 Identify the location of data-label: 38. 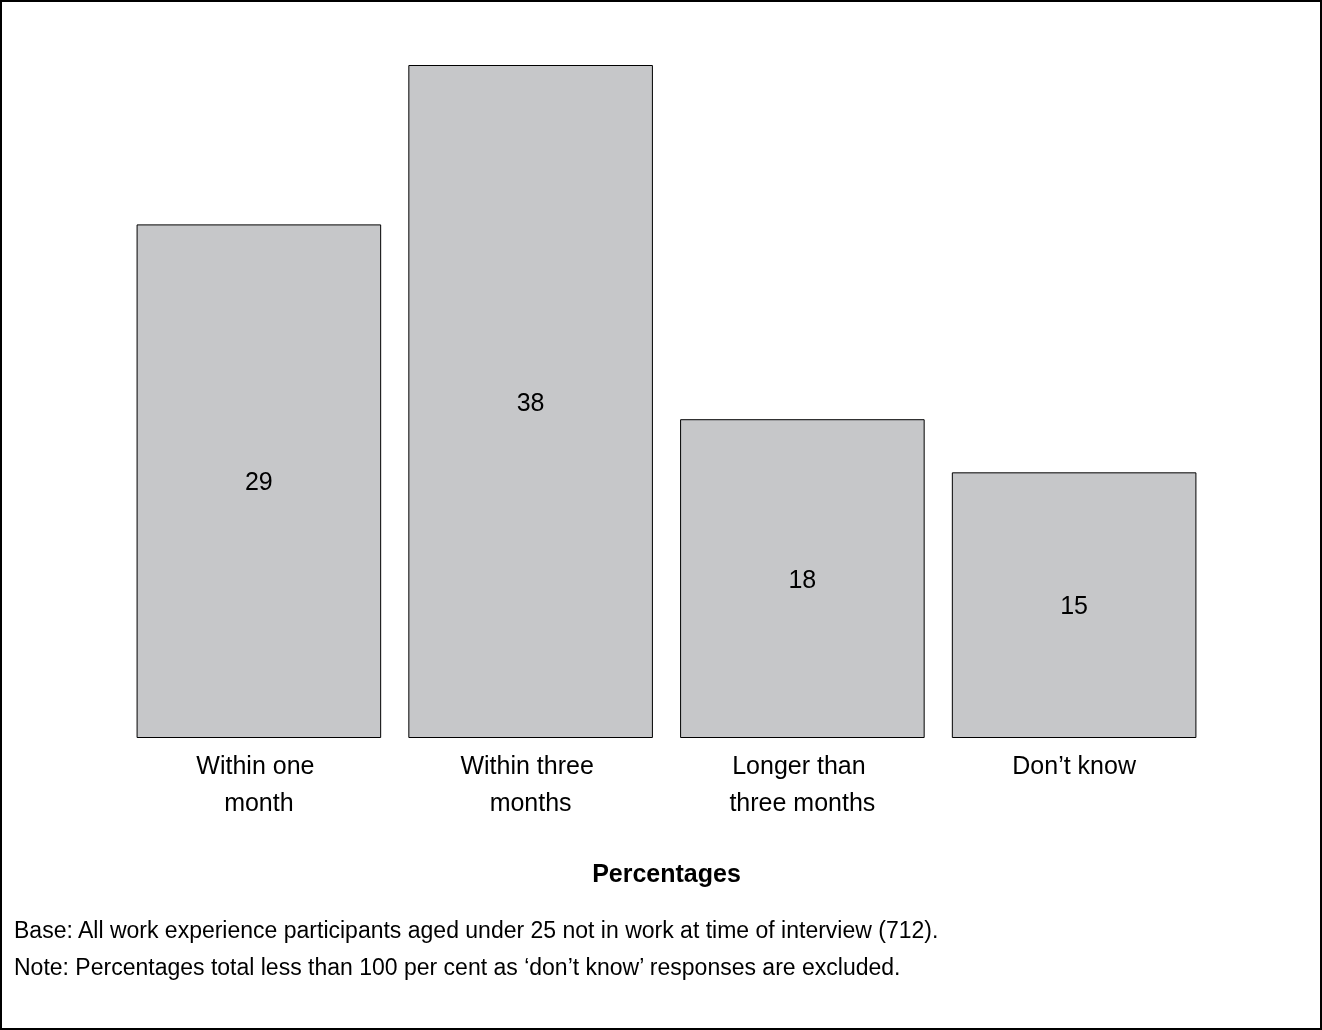
(530, 401).